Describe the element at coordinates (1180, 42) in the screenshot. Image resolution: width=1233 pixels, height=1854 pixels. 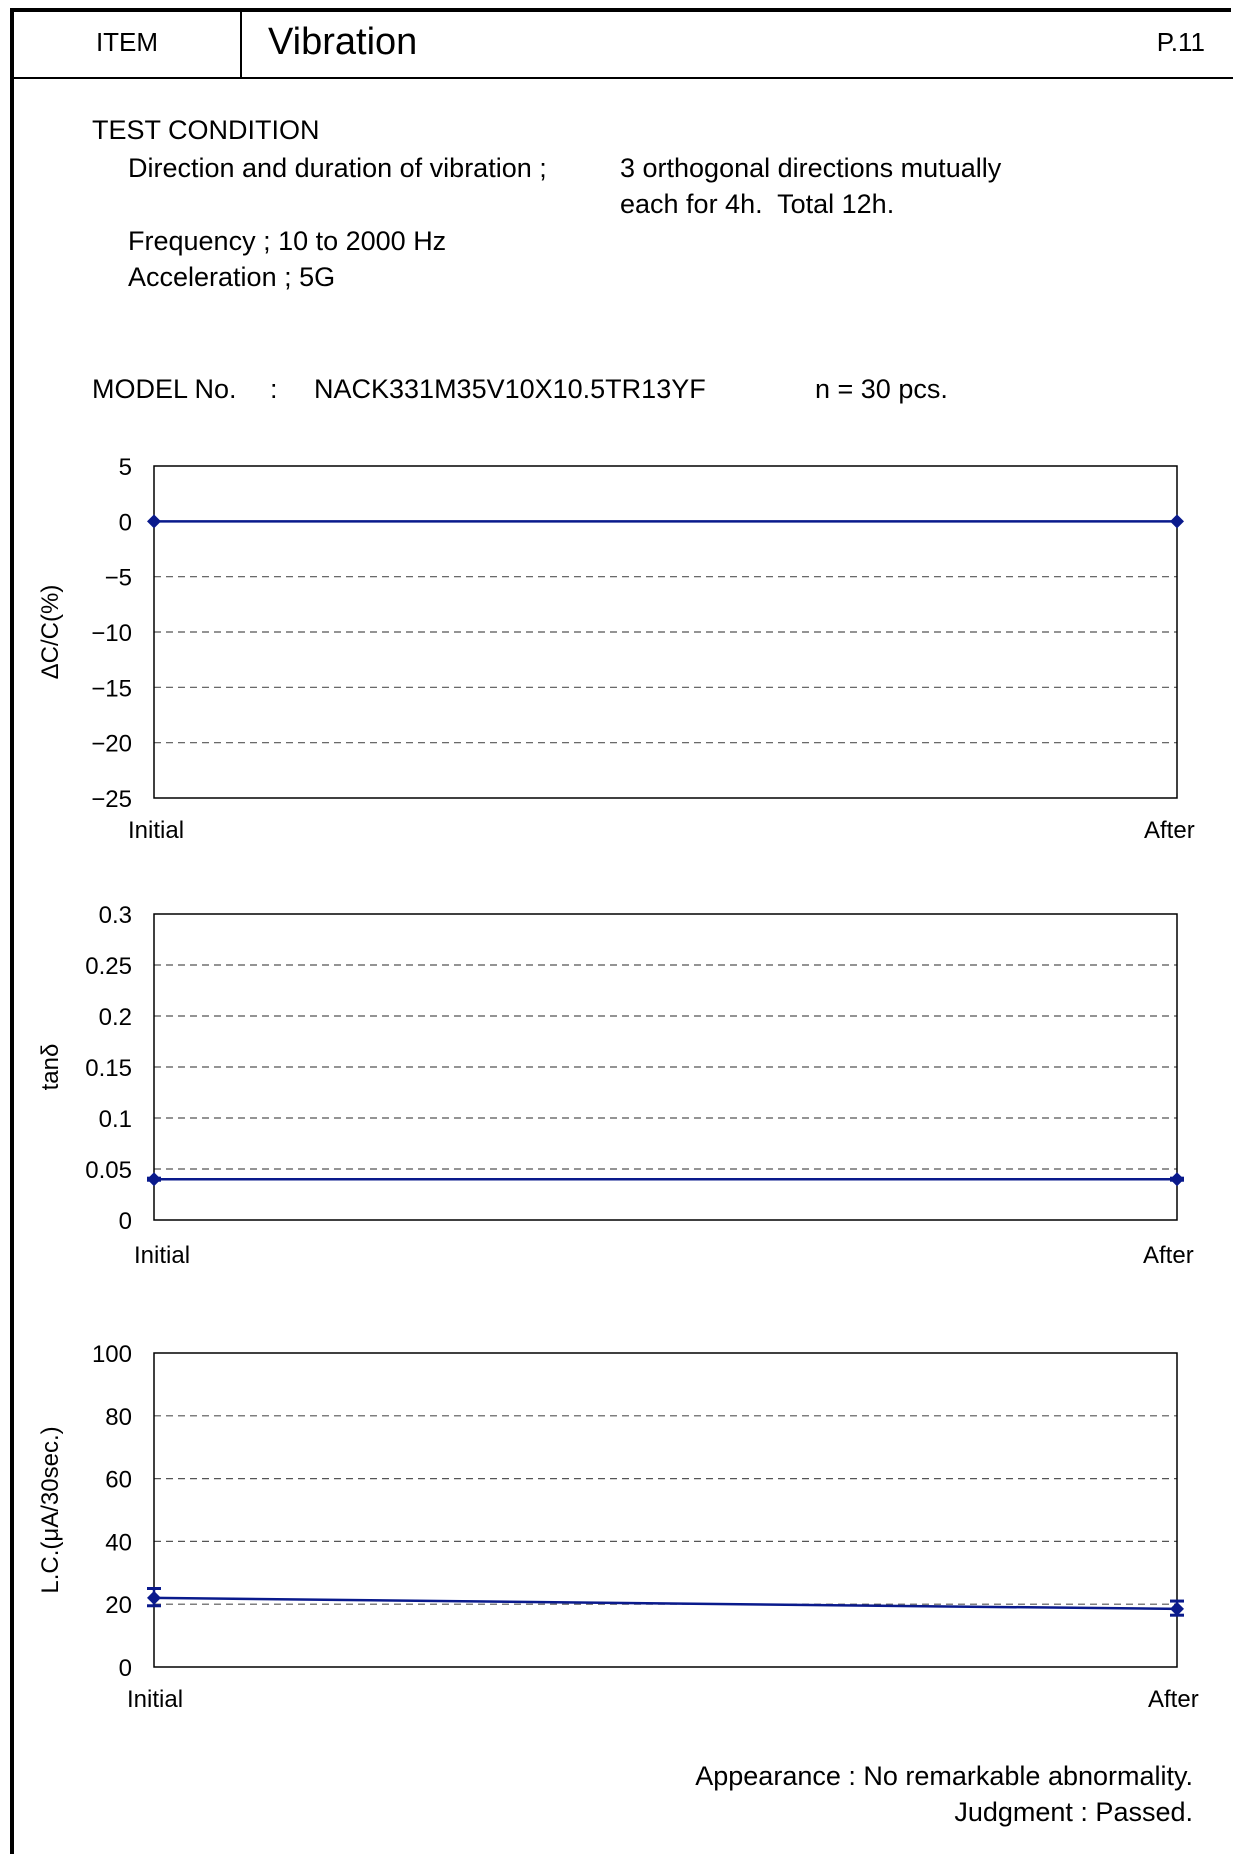
I see `page-number: P.11` at that location.